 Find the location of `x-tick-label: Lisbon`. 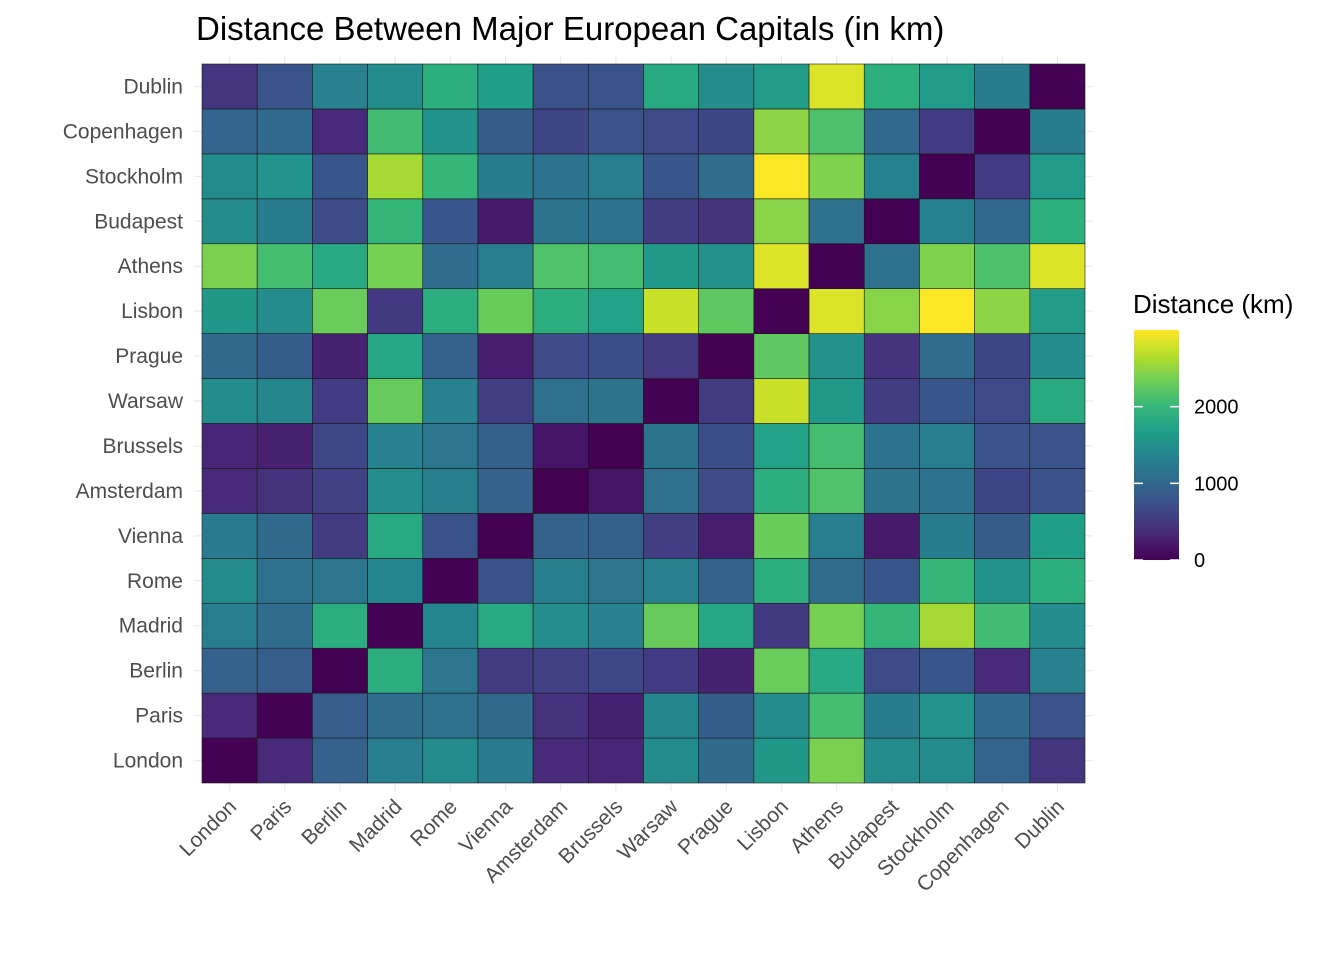

x-tick-label: Lisbon is located at coordinates (763, 825).